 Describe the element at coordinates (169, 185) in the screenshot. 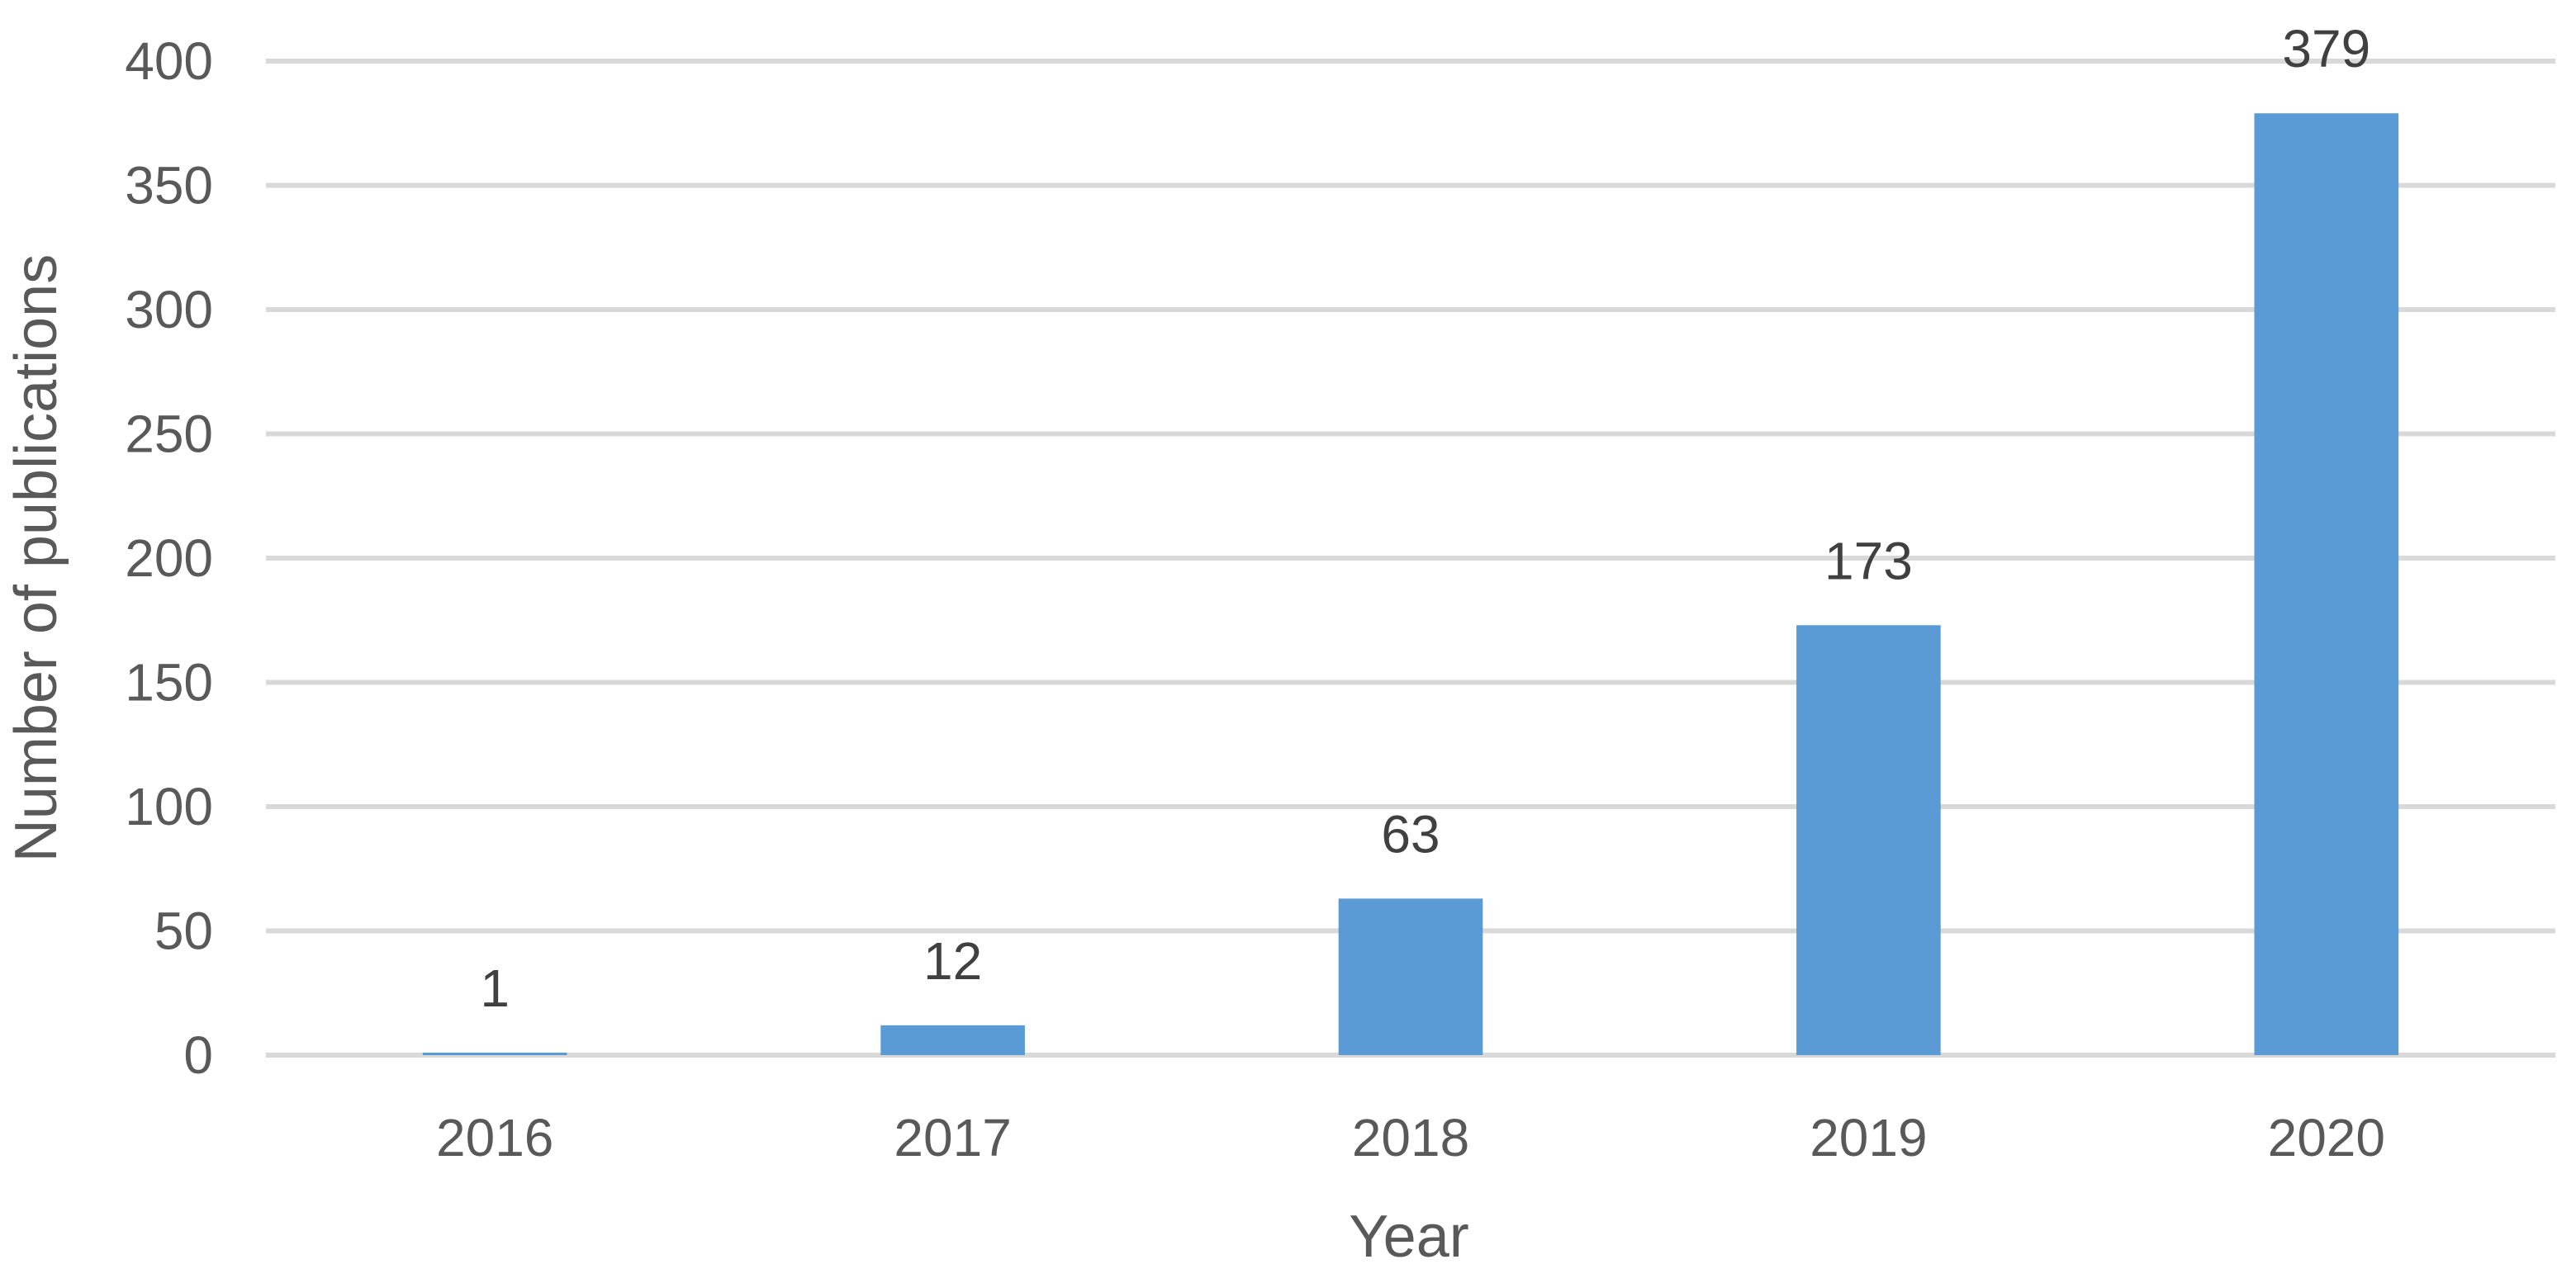

I see `y-tick-label: 350` at that location.